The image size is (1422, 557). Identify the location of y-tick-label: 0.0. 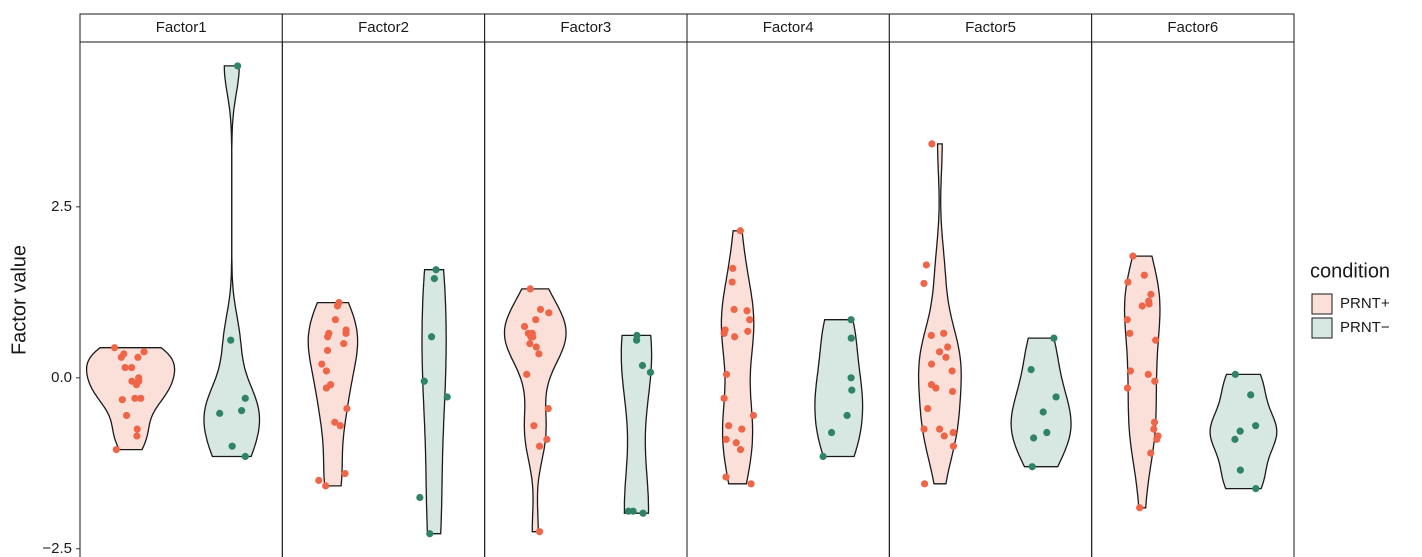
(61, 377).